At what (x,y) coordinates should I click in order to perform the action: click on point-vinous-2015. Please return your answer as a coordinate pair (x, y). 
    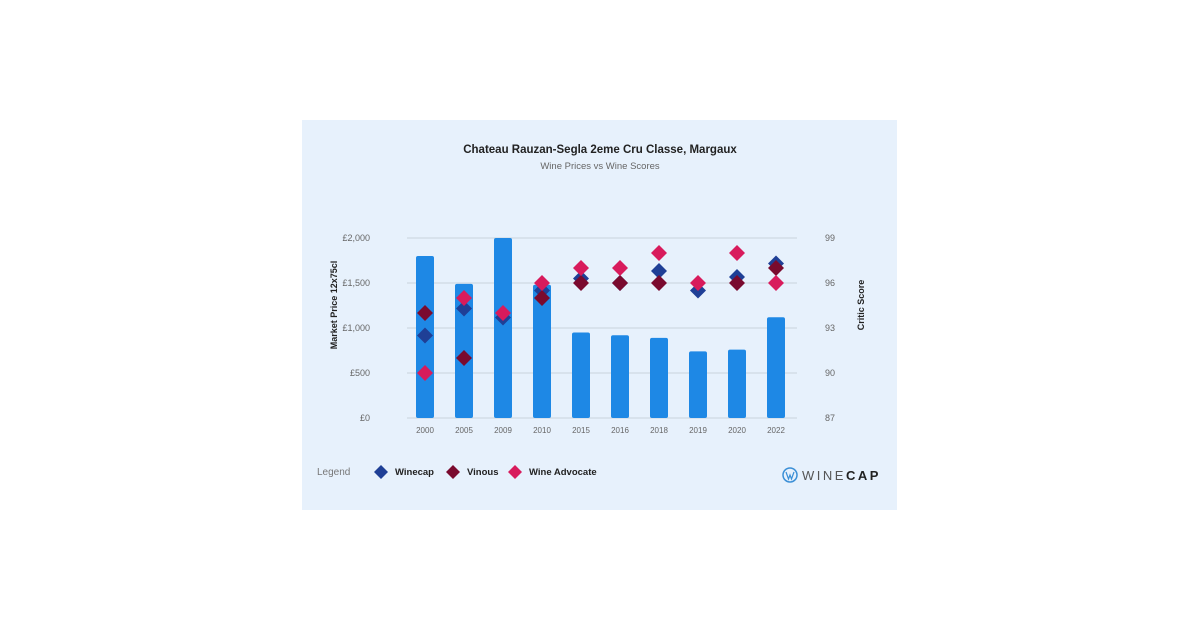
    Looking at the image, I should click on (581, 283).